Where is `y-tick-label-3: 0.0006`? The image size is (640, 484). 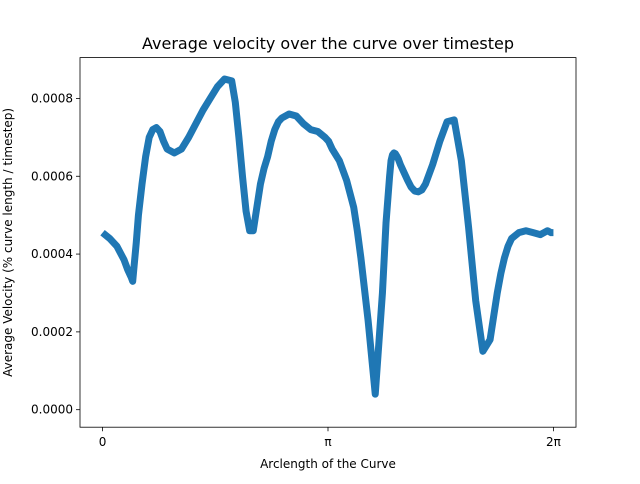
y-tick-label-3: 0.0006 is located at coordinates (52, 176).